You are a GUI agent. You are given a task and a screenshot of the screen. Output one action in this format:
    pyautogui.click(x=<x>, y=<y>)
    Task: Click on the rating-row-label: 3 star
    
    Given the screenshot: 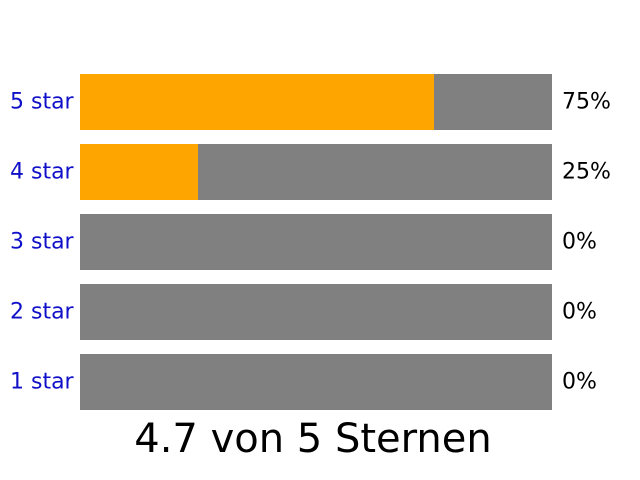 What is the action you would take?
    pyautogui.click(x=42, y=242)
    